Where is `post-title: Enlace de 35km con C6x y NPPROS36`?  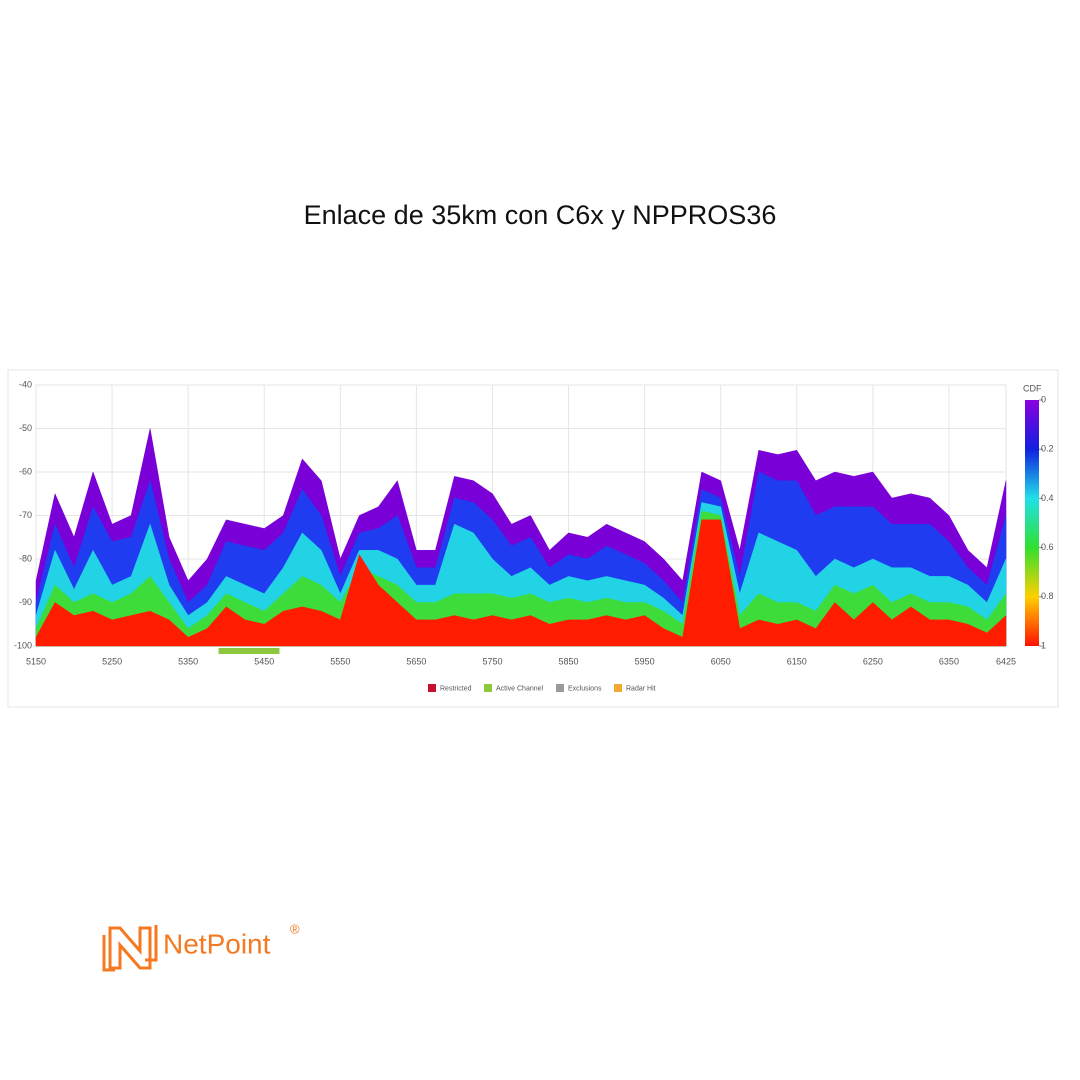
post-title: Enlace de 35km con C6x y NPPROS36 is located at coordinates (540, 215).